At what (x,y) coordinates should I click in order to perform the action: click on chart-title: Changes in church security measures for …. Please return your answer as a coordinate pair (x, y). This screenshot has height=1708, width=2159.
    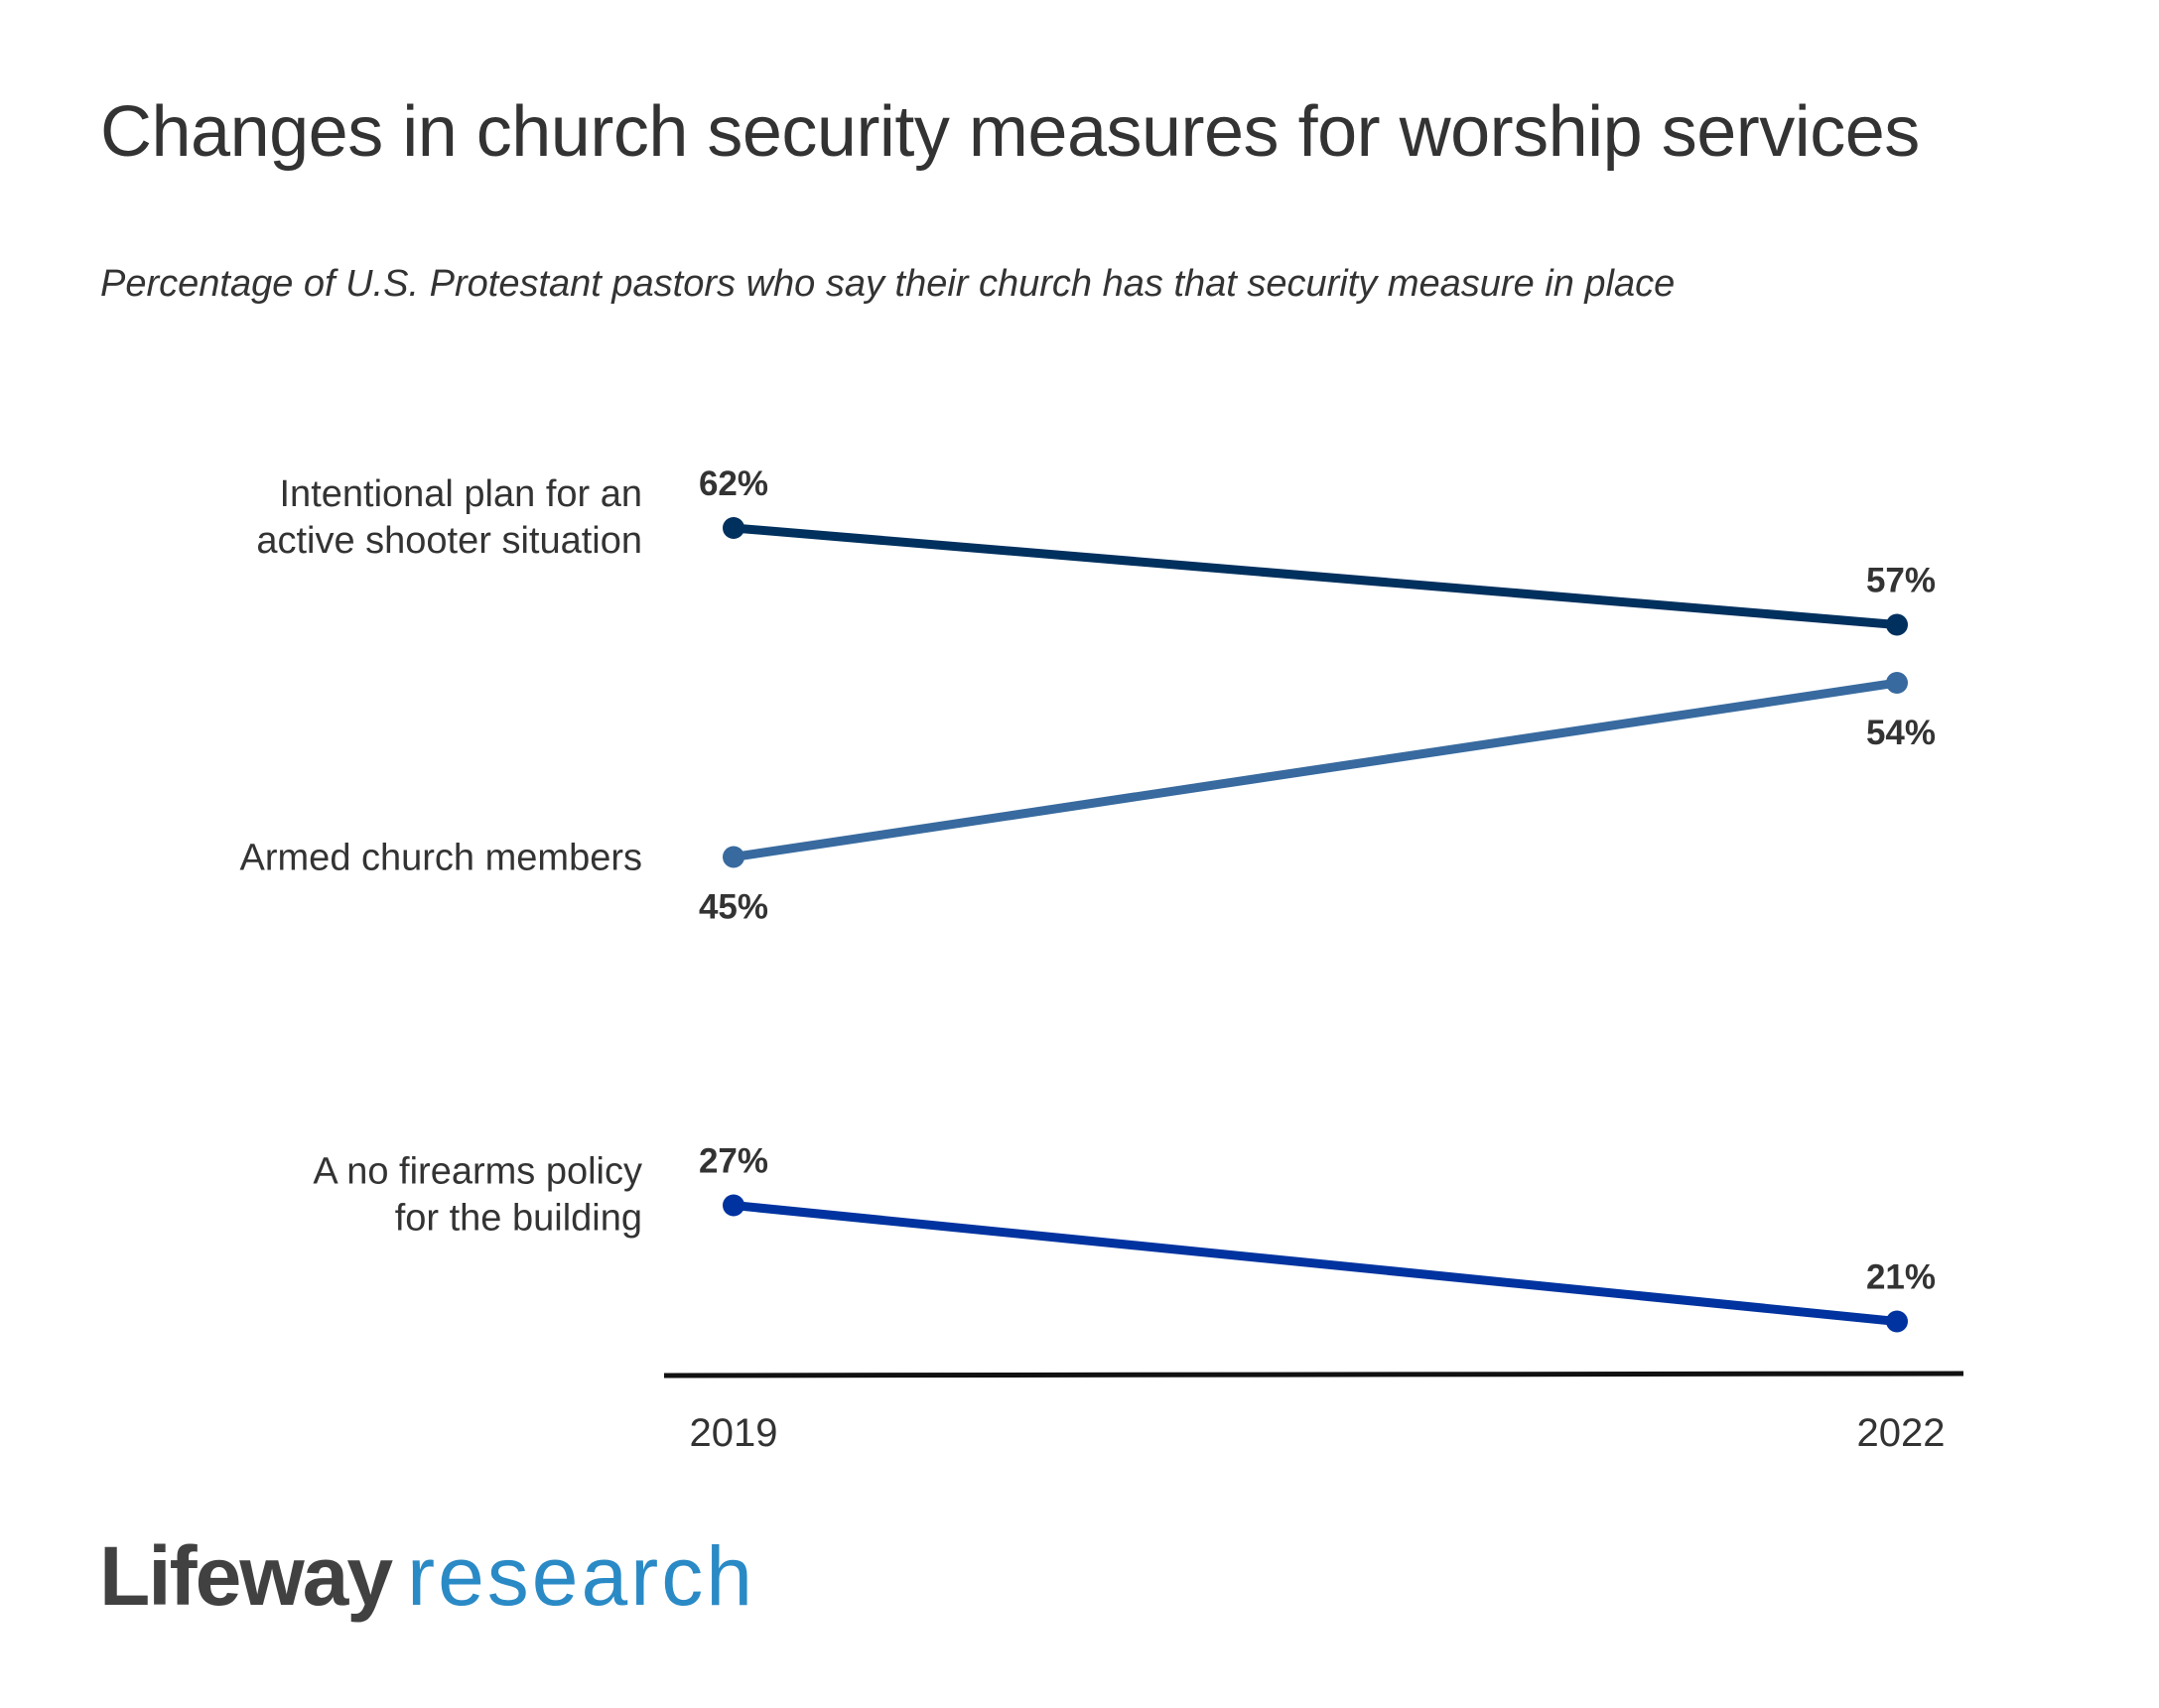
    Looking at the image, I should click on (1010, 132).